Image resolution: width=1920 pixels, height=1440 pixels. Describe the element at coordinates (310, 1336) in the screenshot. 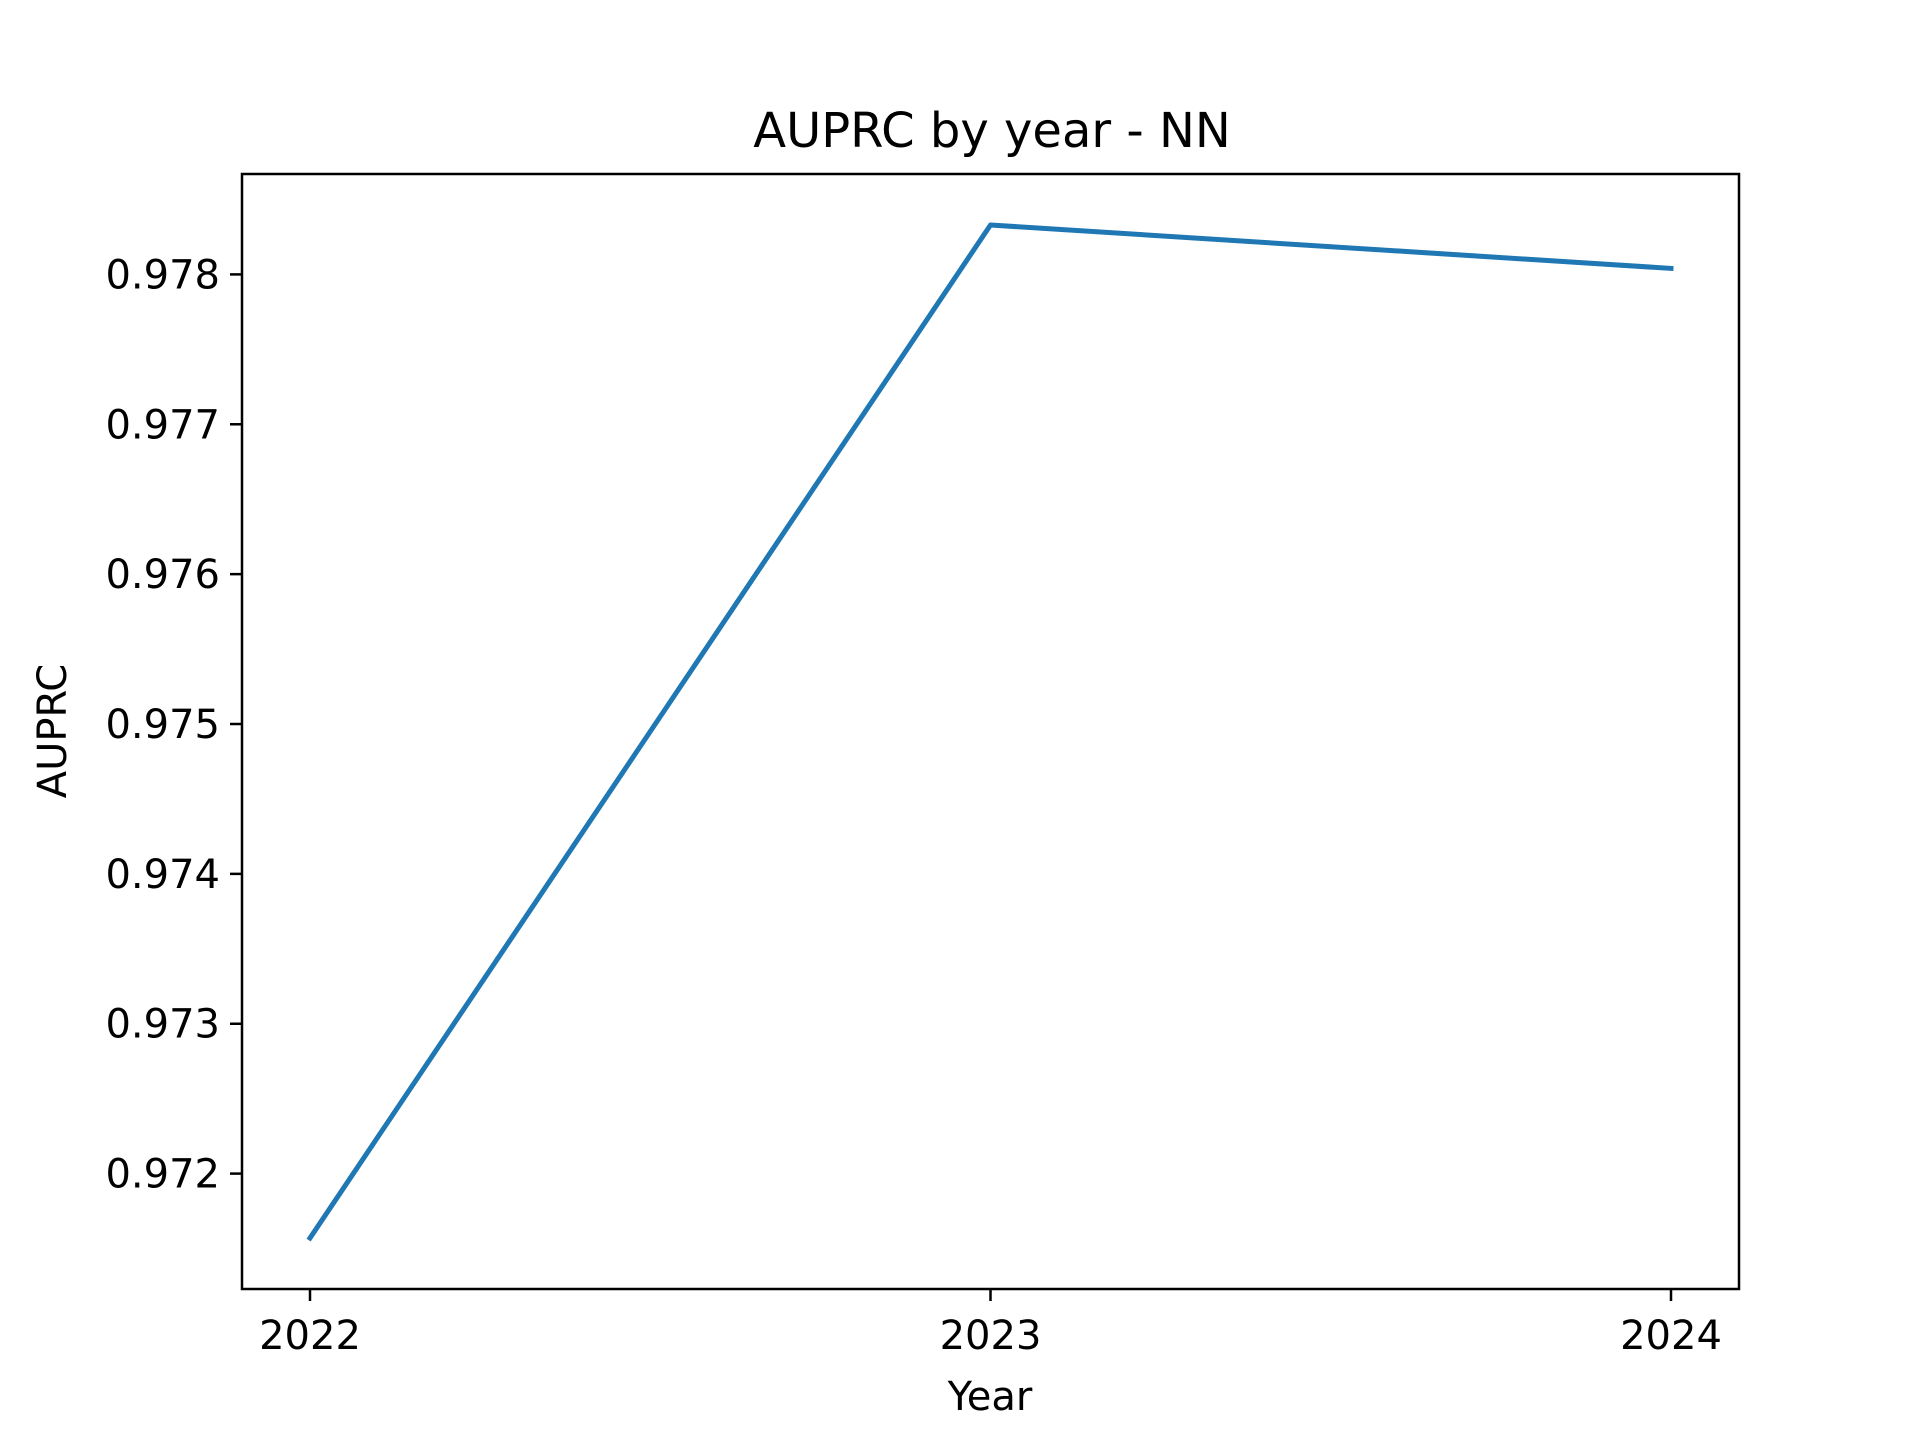

I see `x-tick-label: 2022` at that location.